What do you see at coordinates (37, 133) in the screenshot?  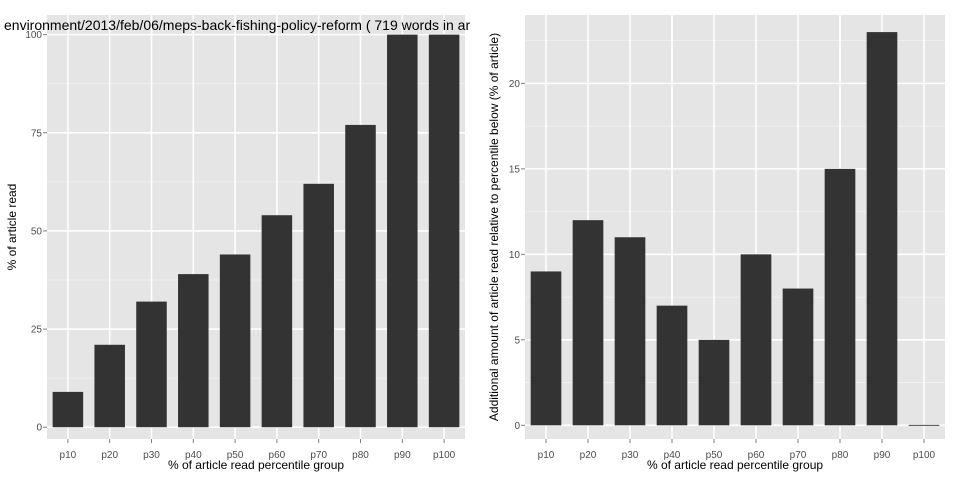 I see `y-tick-label: 75` at bounding box center [37, 133].